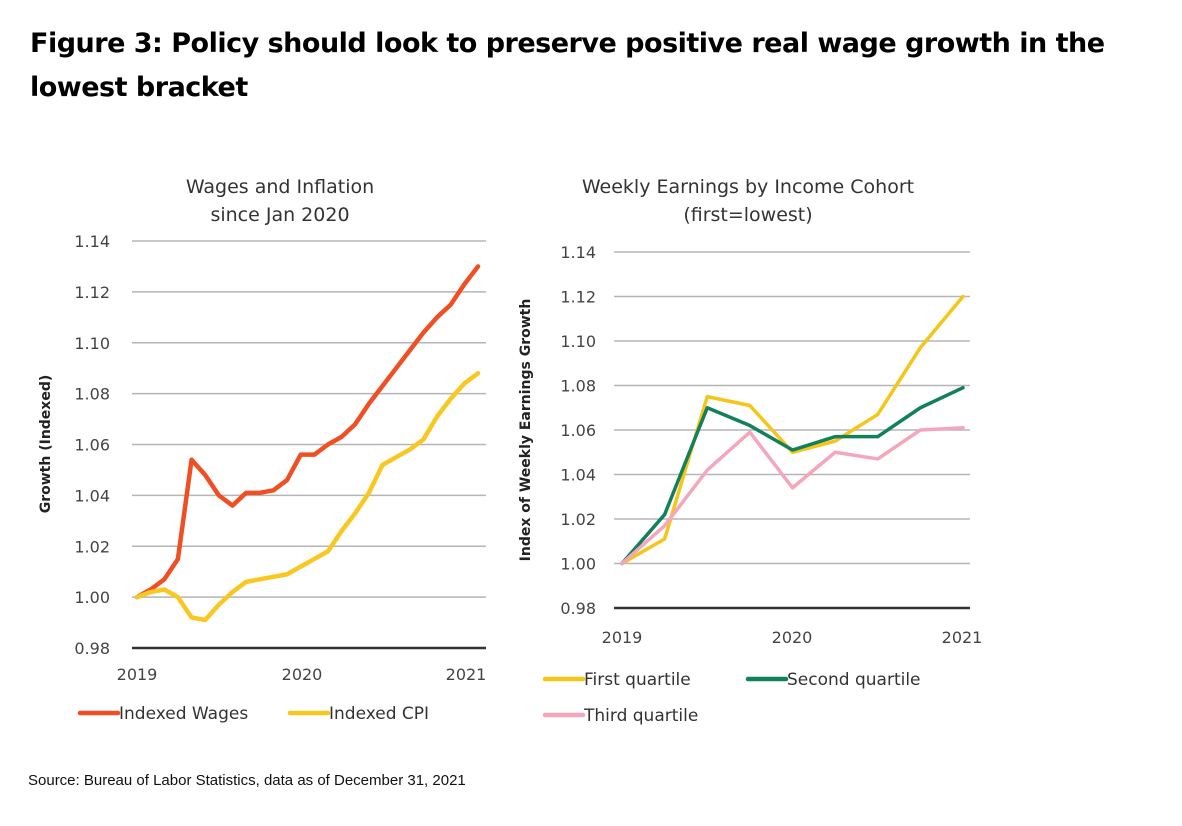  Describe the element at coordinates (46, 444) in the screenshot. I see `y-axis-label: Growth (Indexed)` at that location.